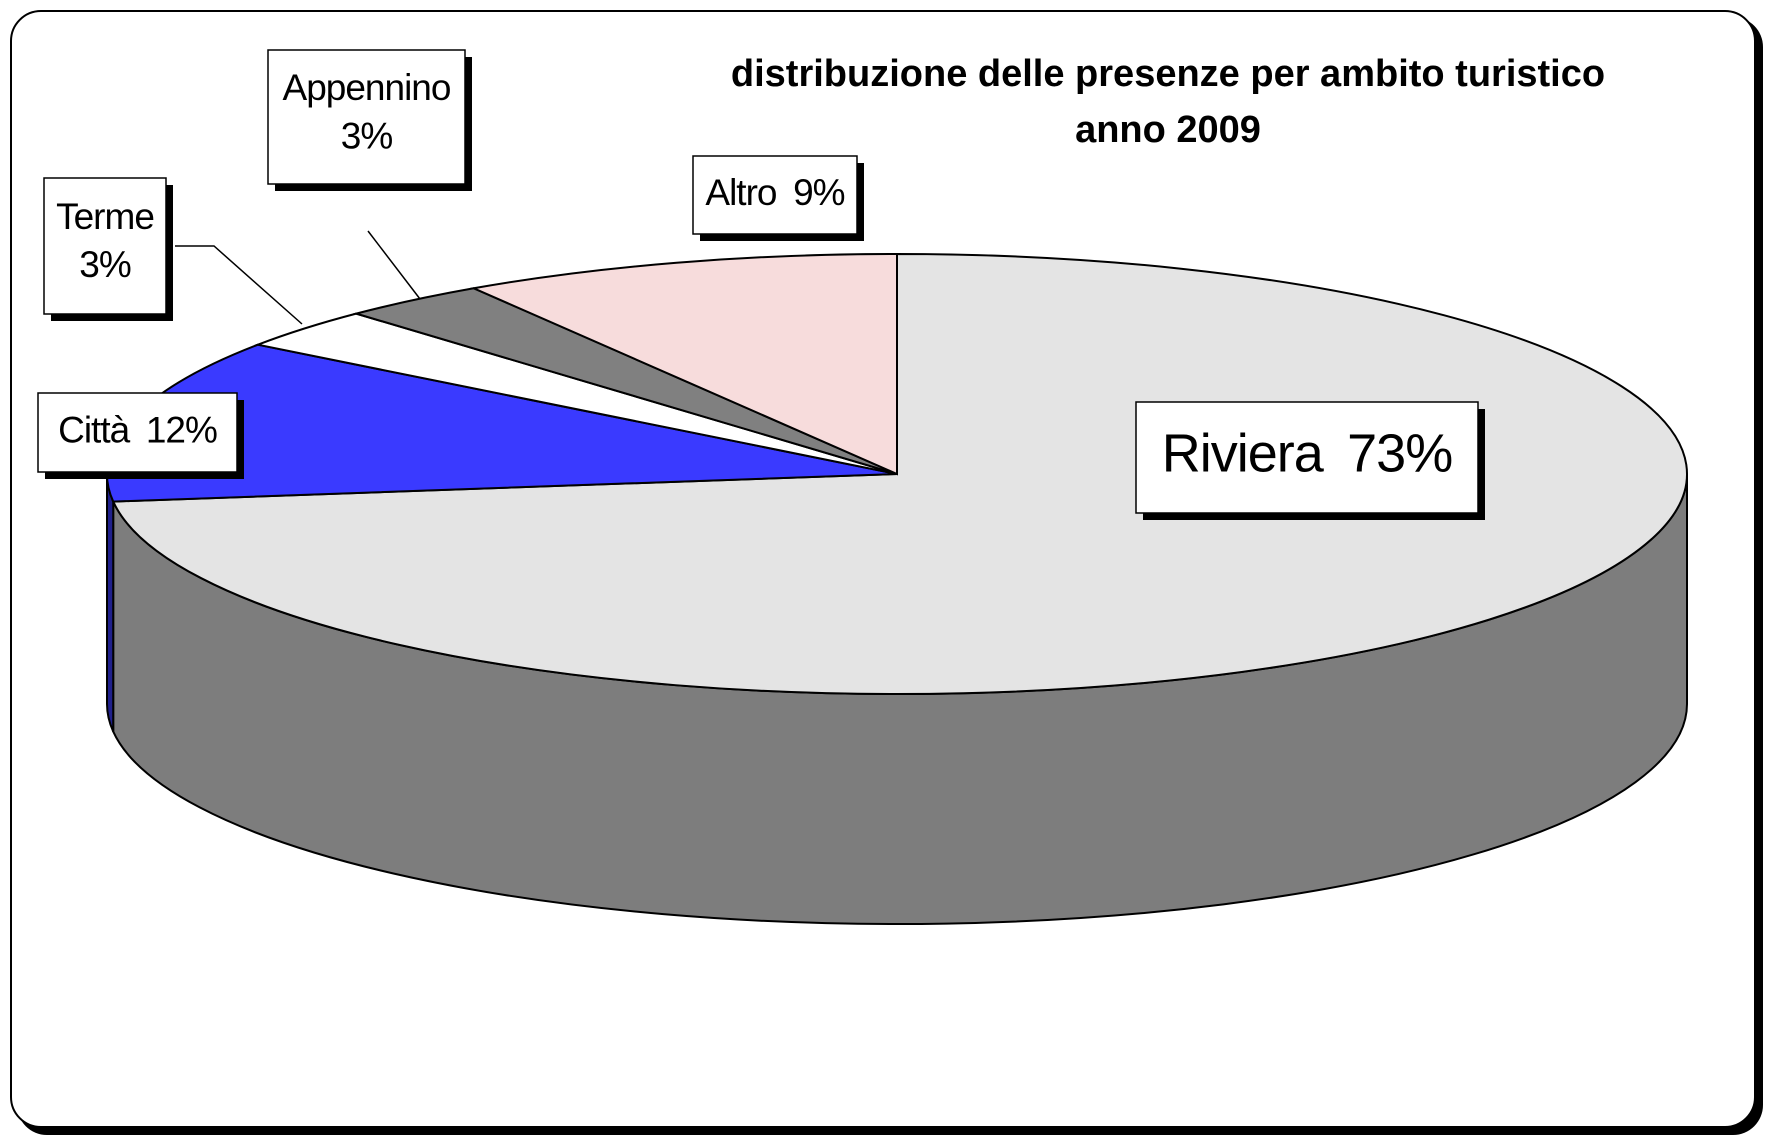 The height and width of the screenshot is (1141, 1769). What do you see at coordinates (1168, 130) in the screenshot?
I see `chart-subtitle: anno 2009` at bounding box center [1168, 130].